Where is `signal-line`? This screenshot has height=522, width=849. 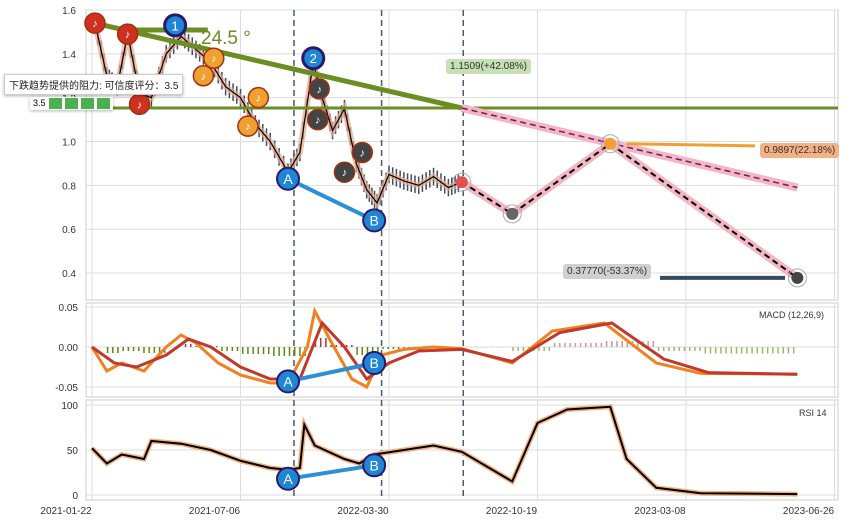 signal-line is located at coordinates (444, 351).